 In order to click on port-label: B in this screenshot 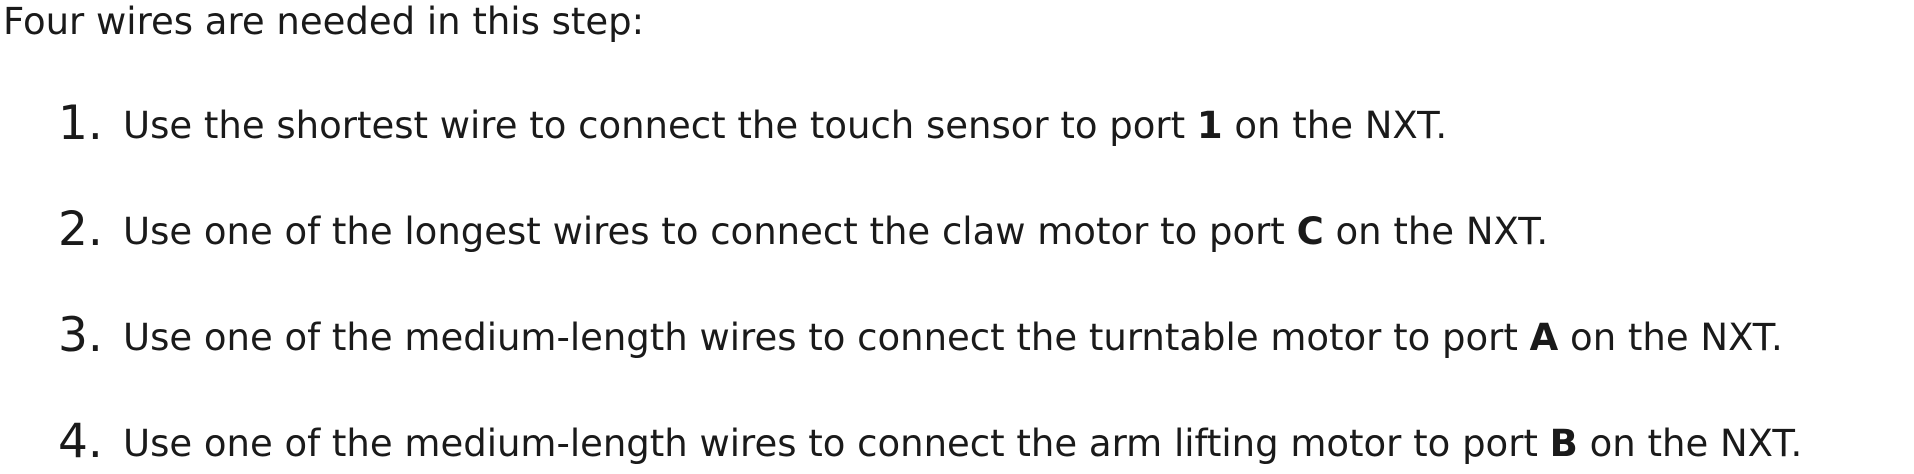, I will do `click(1563, 443)`.